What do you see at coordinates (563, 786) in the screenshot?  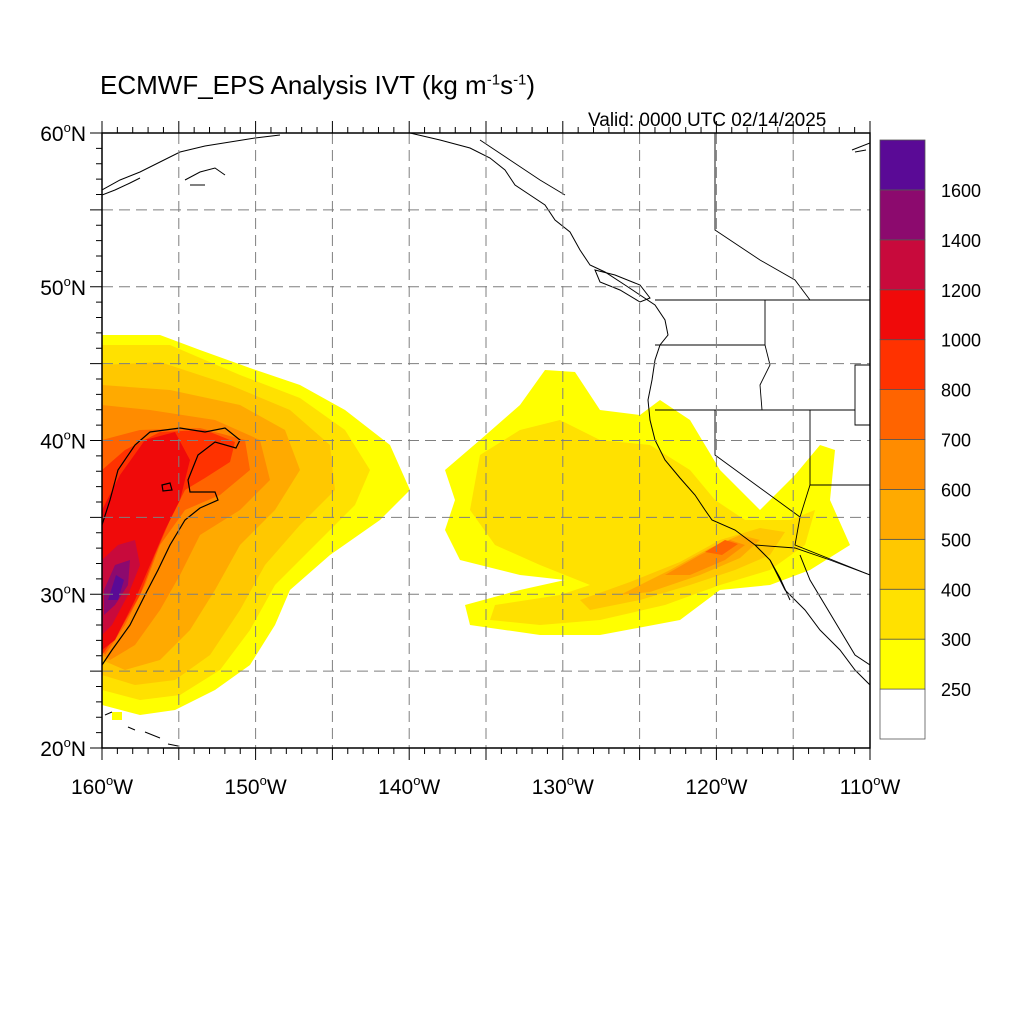 I see `lon-tick-label: 130oW` at bounding box center [563, 786].